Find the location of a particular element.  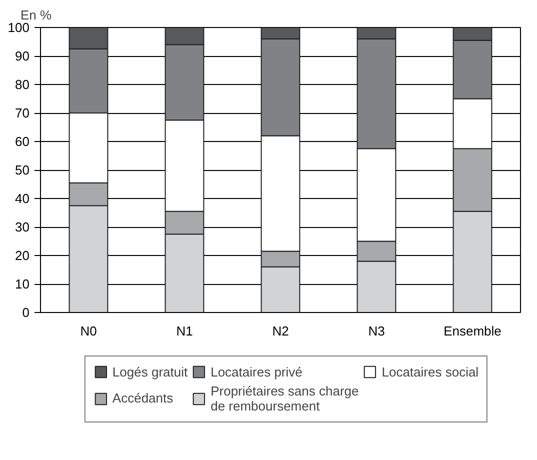

legend-label: Accédants is located at coordinates (143, 398).